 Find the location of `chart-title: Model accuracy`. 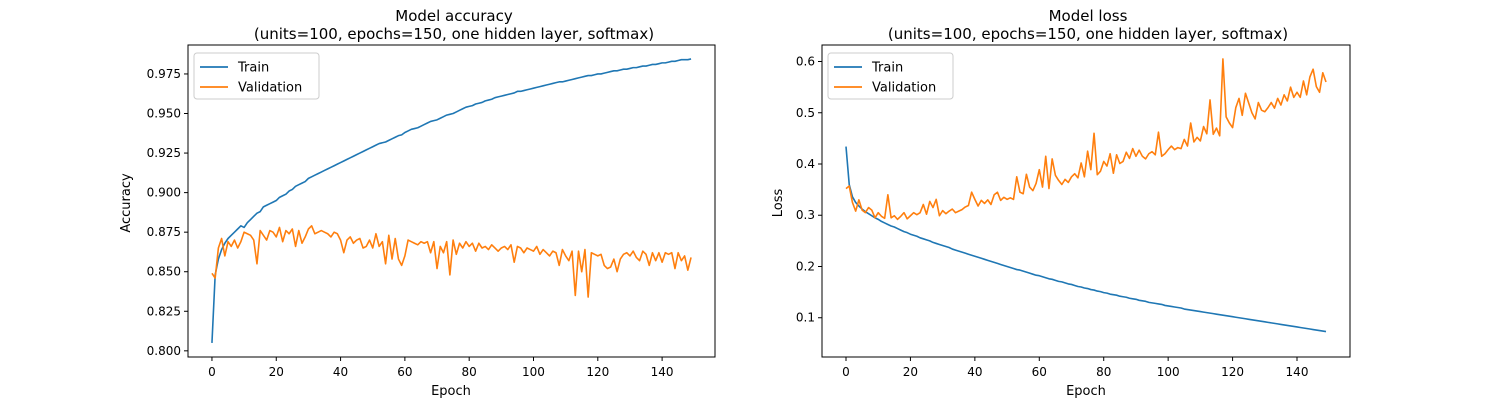

chart-title: Model accuracy is located at coordinates (454, 16).